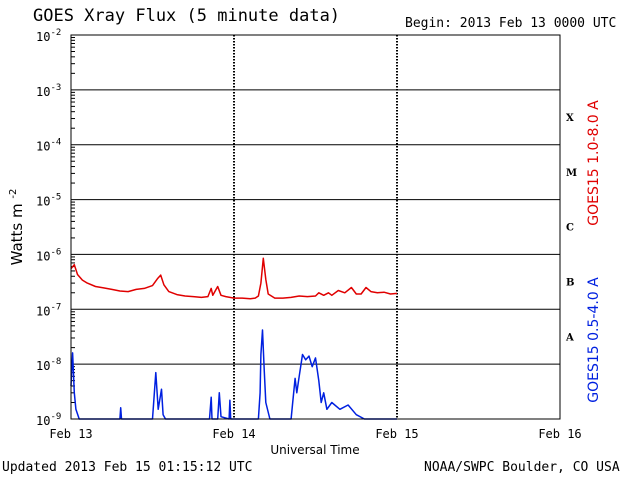  I want to click on flare-class-b: B, so click(570, 283).